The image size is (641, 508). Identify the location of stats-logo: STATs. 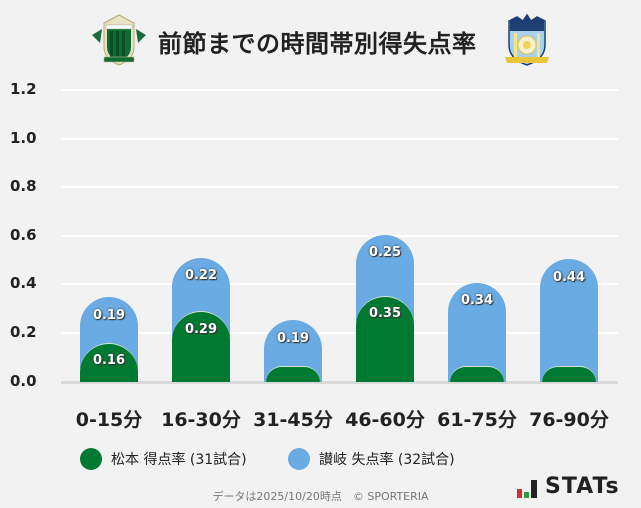
(568, 487).